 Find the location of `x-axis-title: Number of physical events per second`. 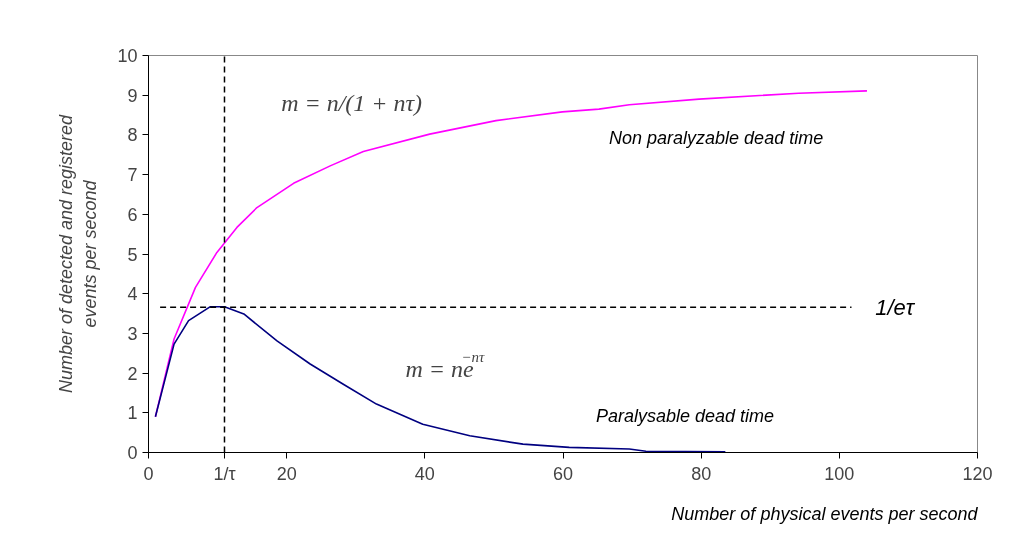

x-axis-title: Number of physical events per second is located at coordinates (825, 513).